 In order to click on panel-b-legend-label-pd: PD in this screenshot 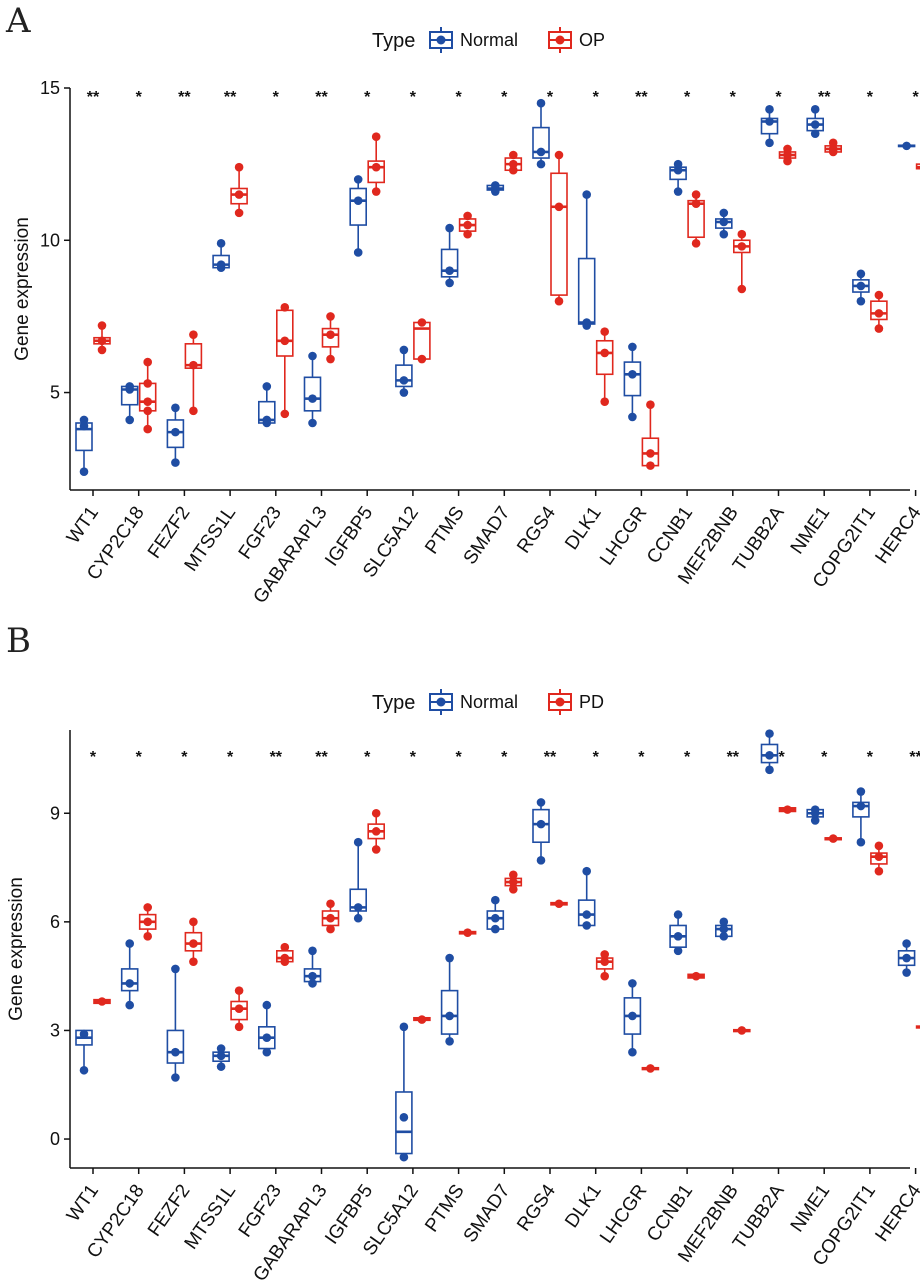, I will do `click(591, 702)`.